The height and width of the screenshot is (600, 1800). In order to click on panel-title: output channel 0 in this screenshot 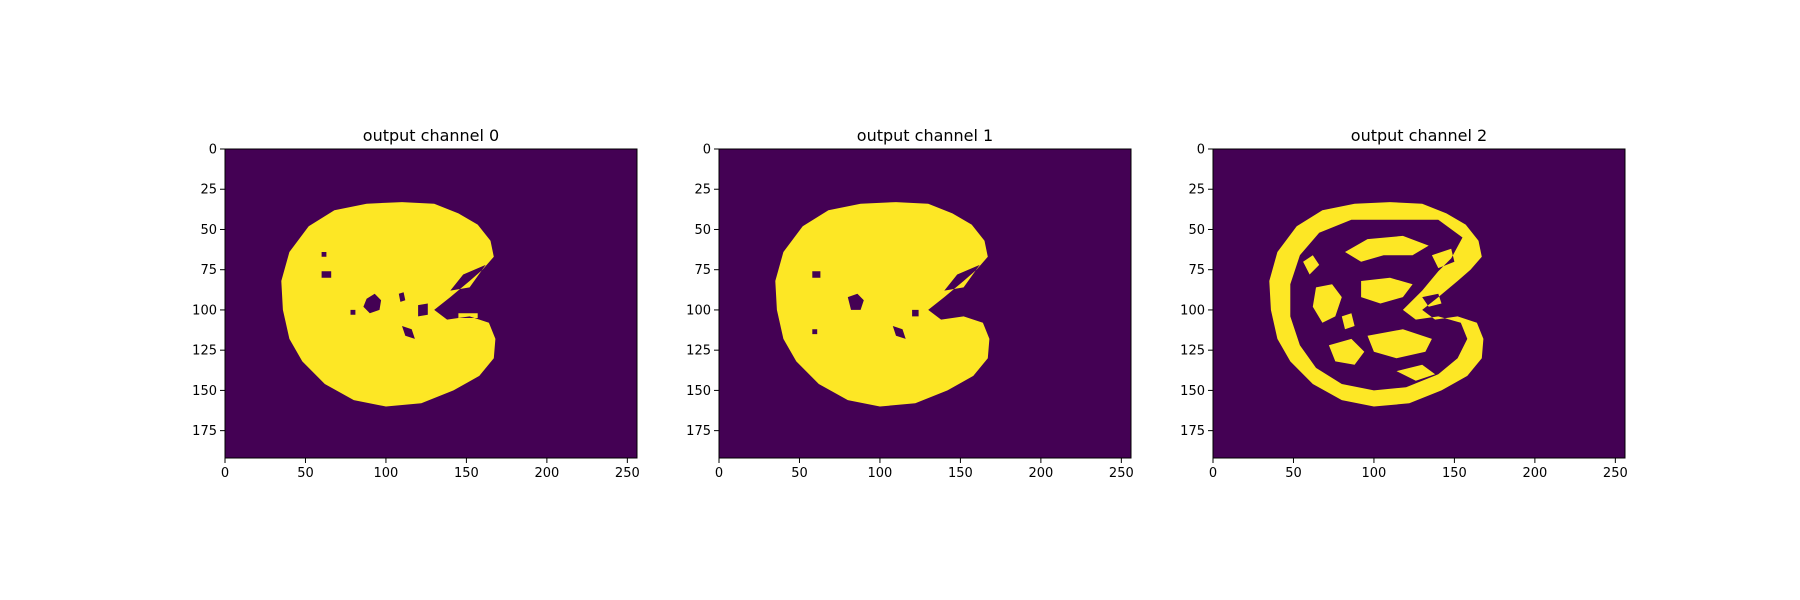, I will do `click(431, 135)`.